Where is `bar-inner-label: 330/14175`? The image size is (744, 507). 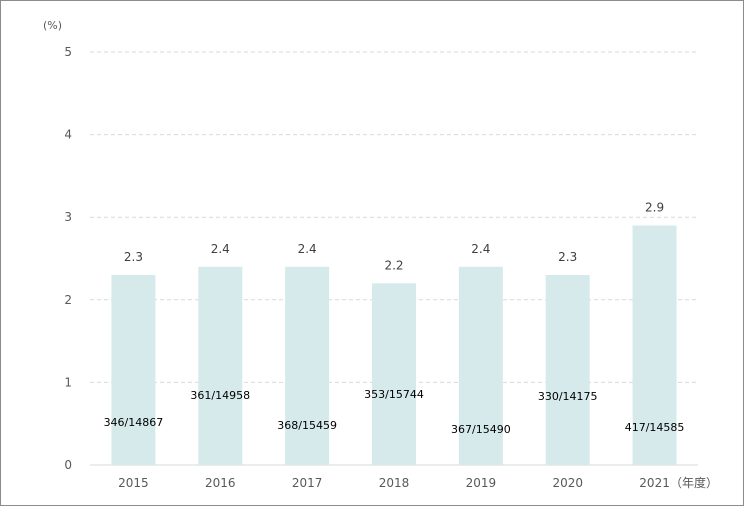
bar-inner-label: 330/14175 is located at coordinates (568, 396).